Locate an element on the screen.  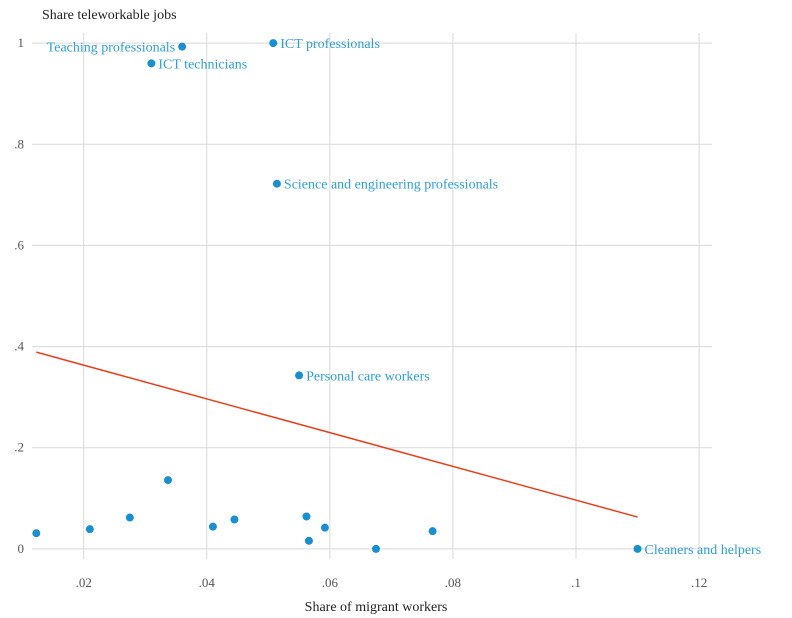
y-tick-label: .8 is located at coordinates (19, 143).